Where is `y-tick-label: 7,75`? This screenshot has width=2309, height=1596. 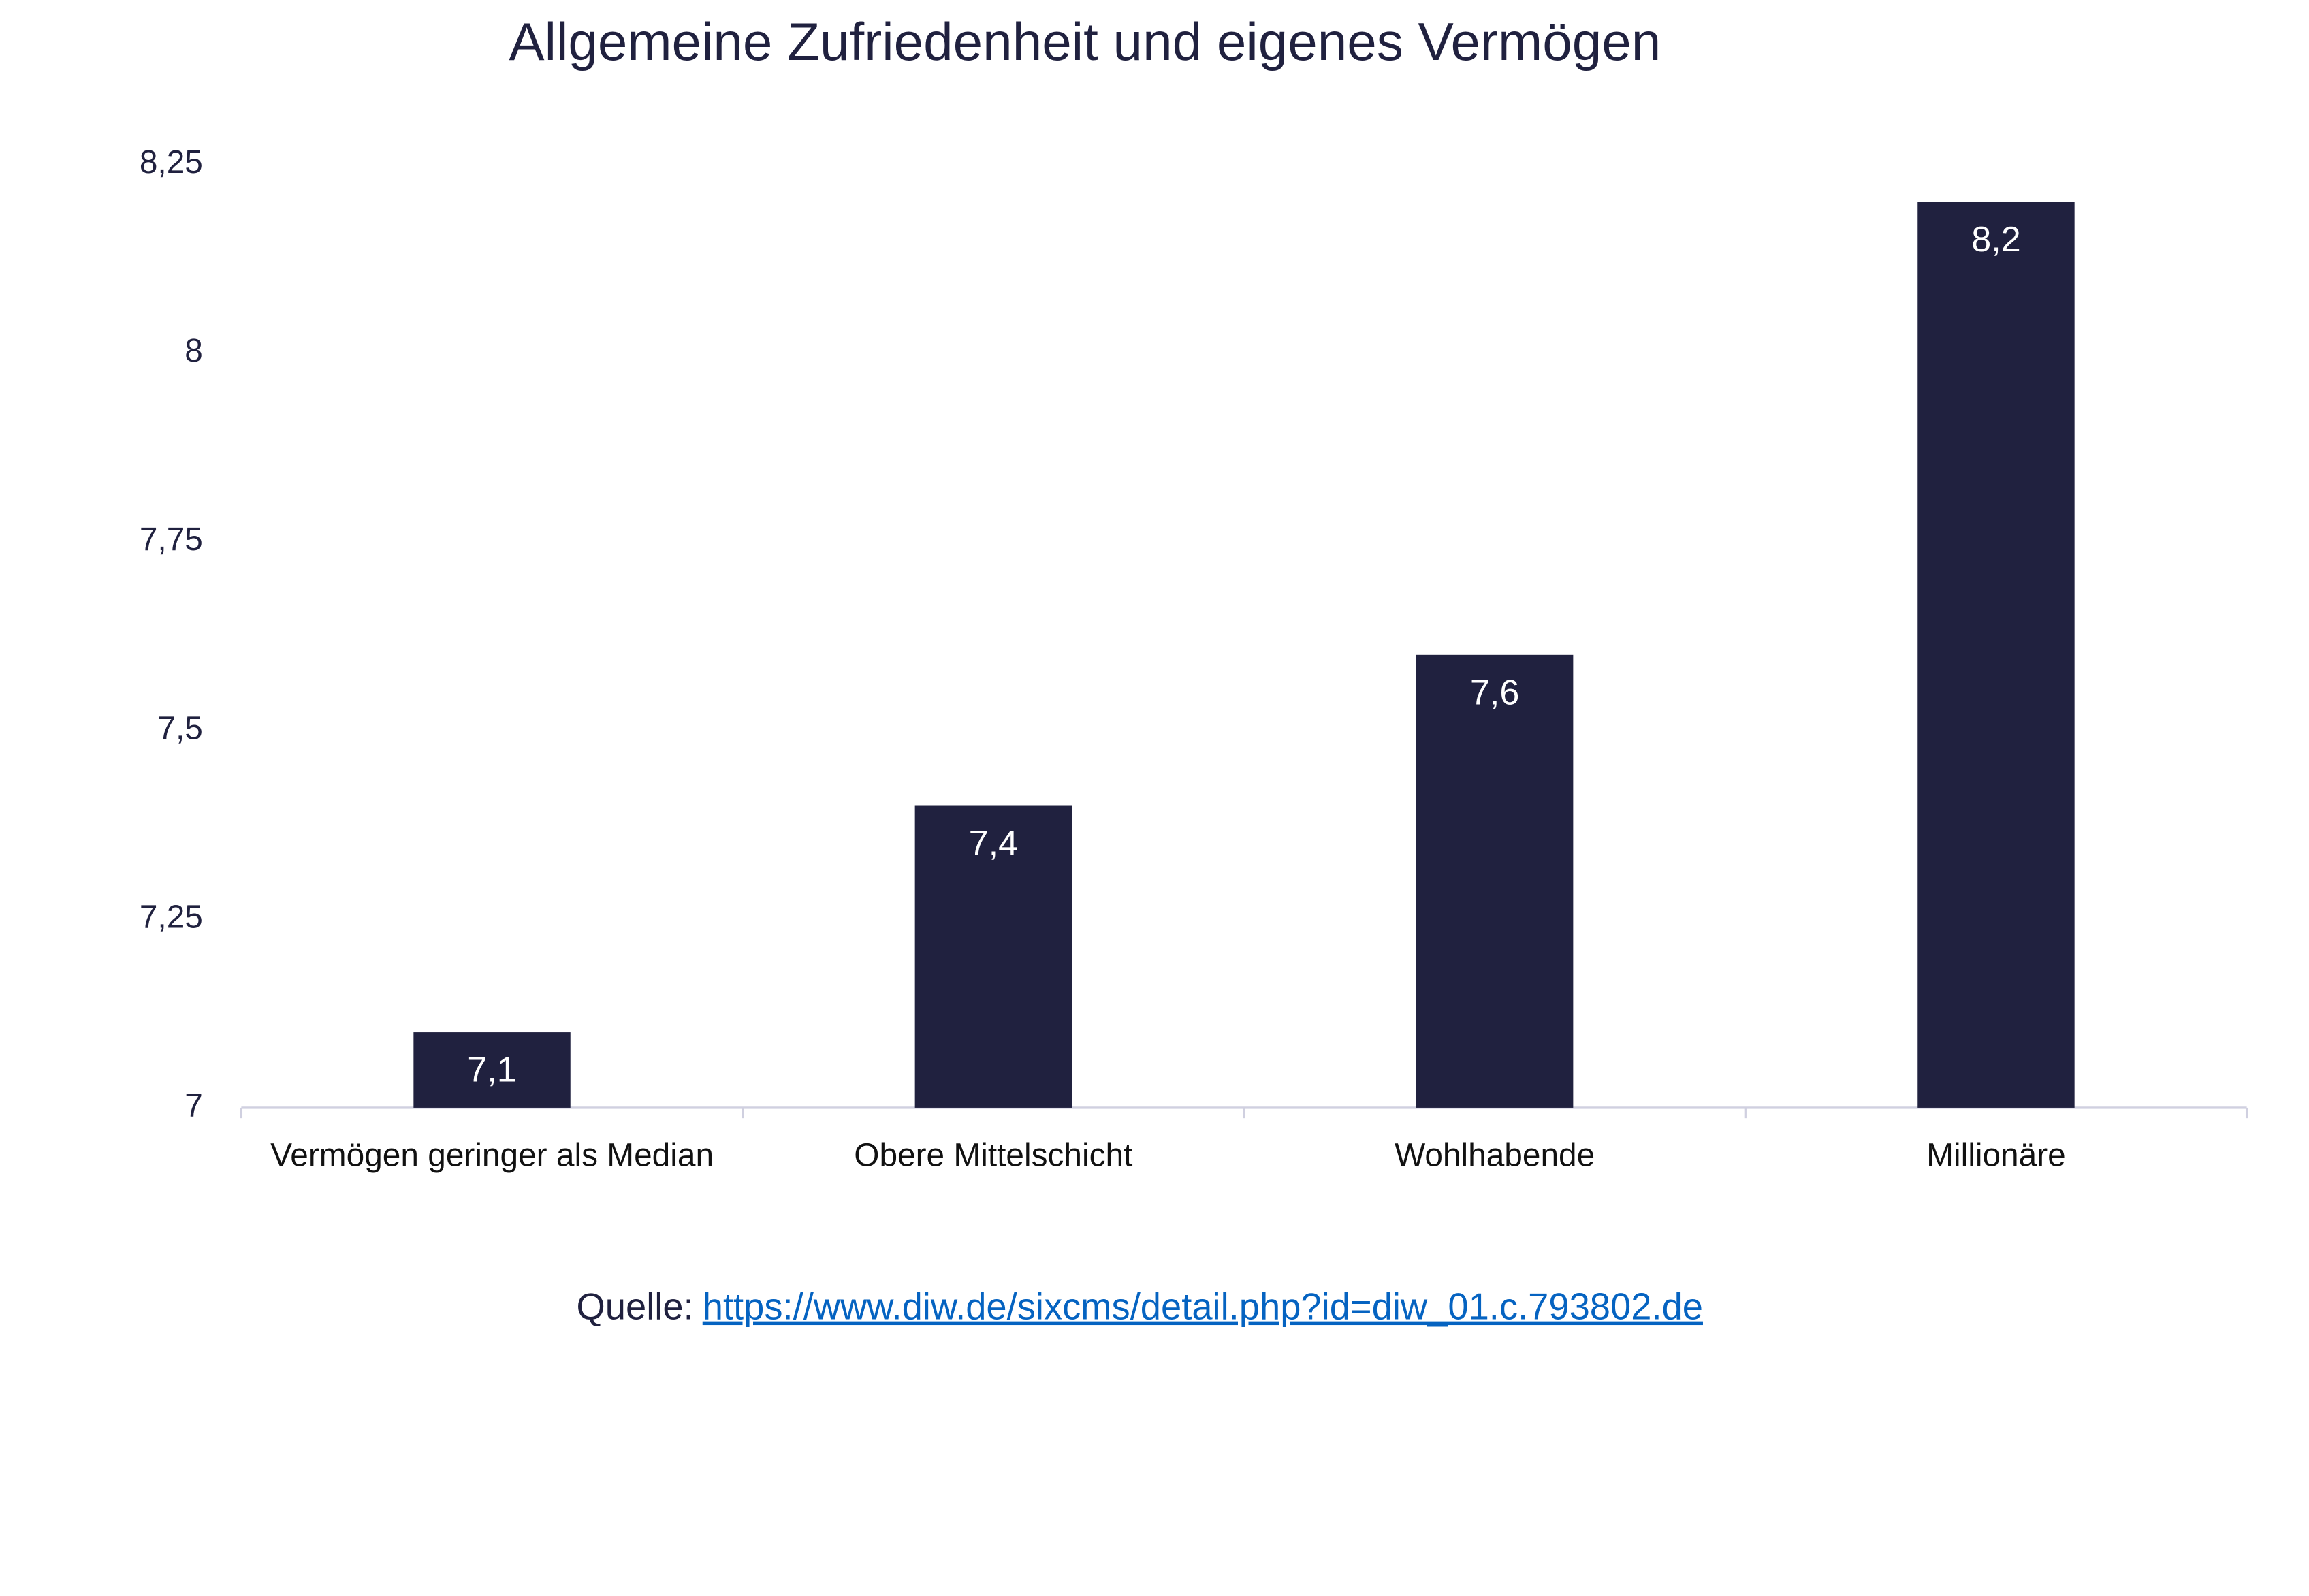
y-tick-label: 7,75 is located at coordinates (171, 540).